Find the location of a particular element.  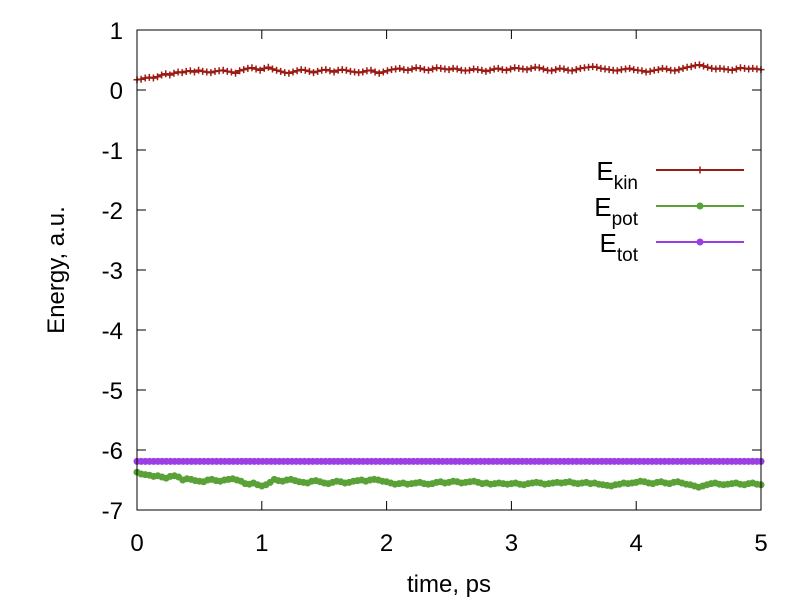

y-axis-label: Energy, a.u. is located at coordinates (56, 270).